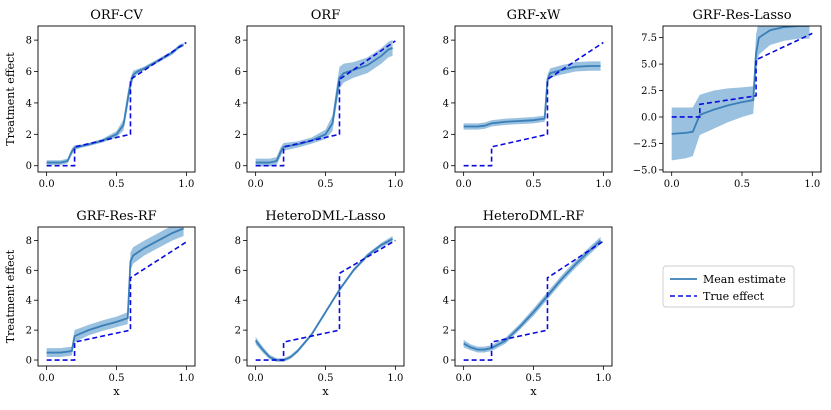 The width and height of the screenshot is (831, 410). I want to click on y-tick-label: 0.0, so click(649, 117).